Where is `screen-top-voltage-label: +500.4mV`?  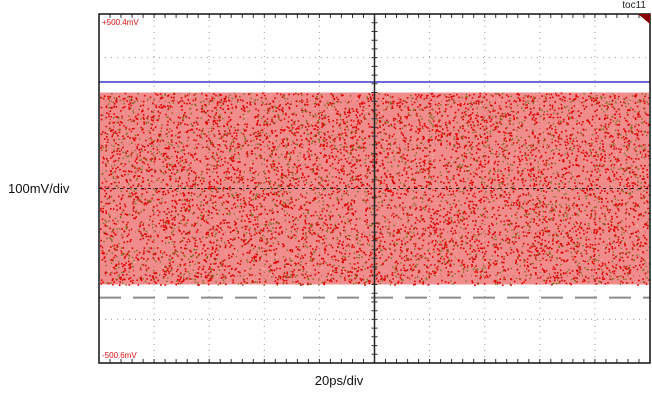
screen-top-voltage-label: +500.4mV is located at coordinates (120, 22).